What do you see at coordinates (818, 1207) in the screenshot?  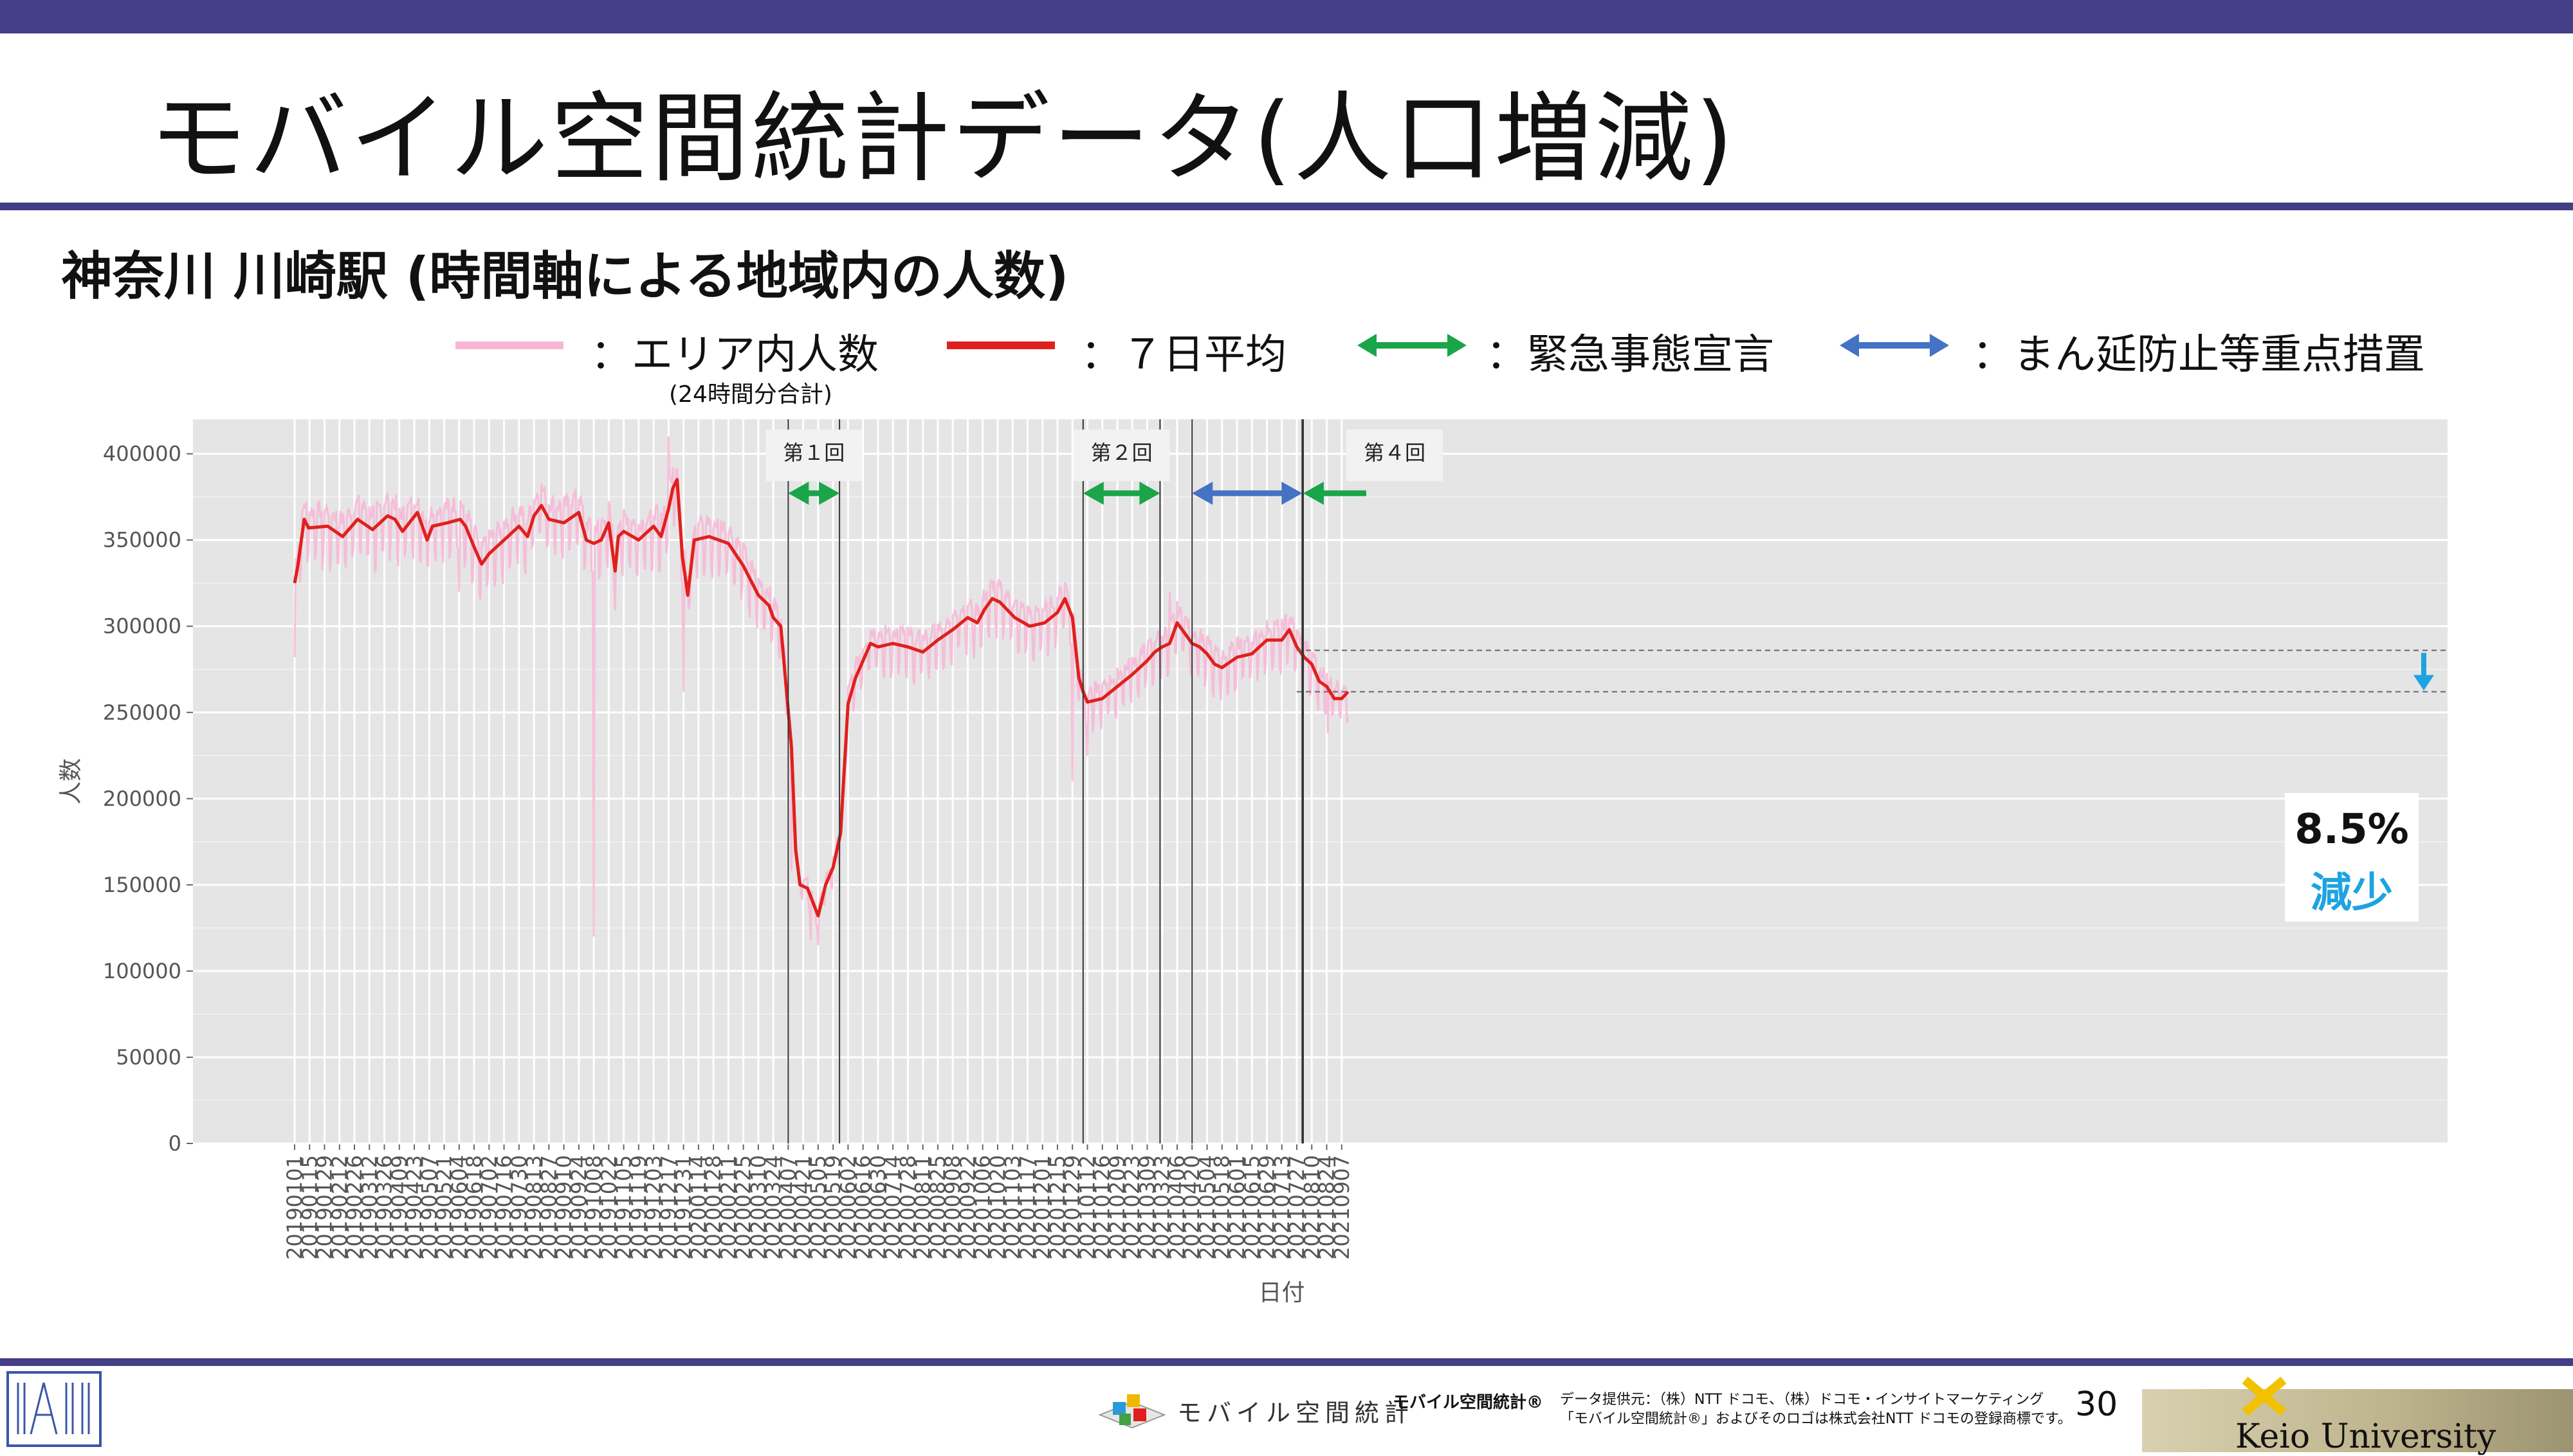 I see `x-tick-label: 20200505` at bounding box center [818, 1207].